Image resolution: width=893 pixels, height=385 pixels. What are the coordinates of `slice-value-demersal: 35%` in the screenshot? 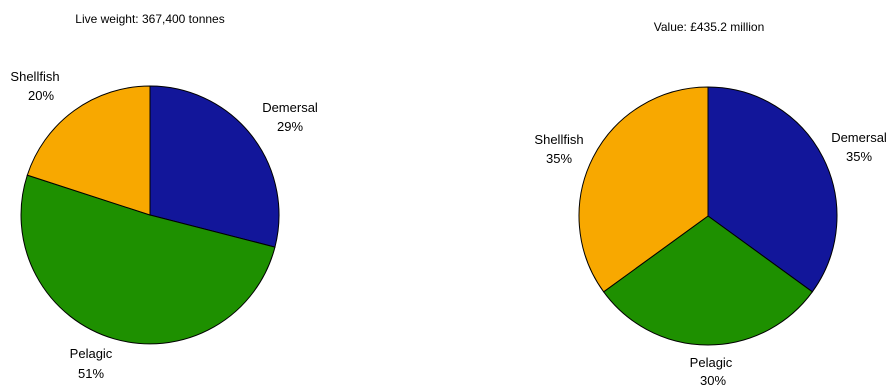 It's located at (859, 156).